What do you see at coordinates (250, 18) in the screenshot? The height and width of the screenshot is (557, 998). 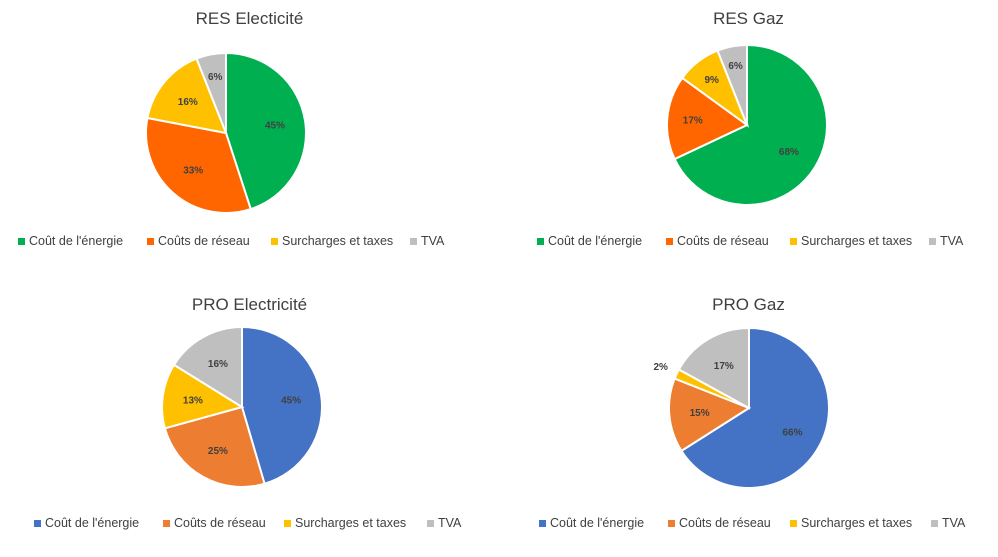 I see `chart-title: RES Electicité` at bounding box center [250, 18].